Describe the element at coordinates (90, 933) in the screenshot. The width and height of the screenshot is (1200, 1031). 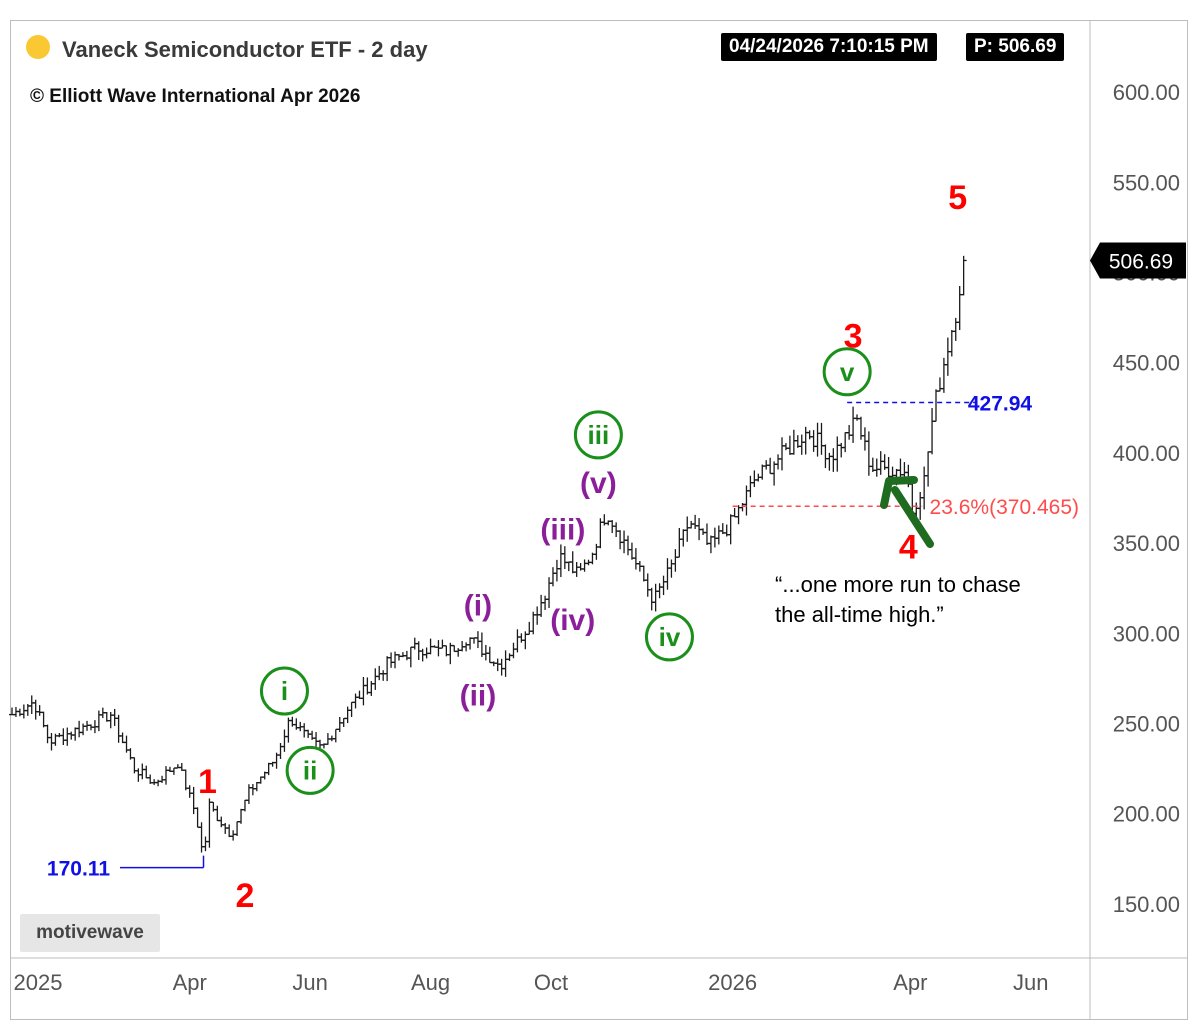
I see `motivewave-logo: motivewave` at that location.